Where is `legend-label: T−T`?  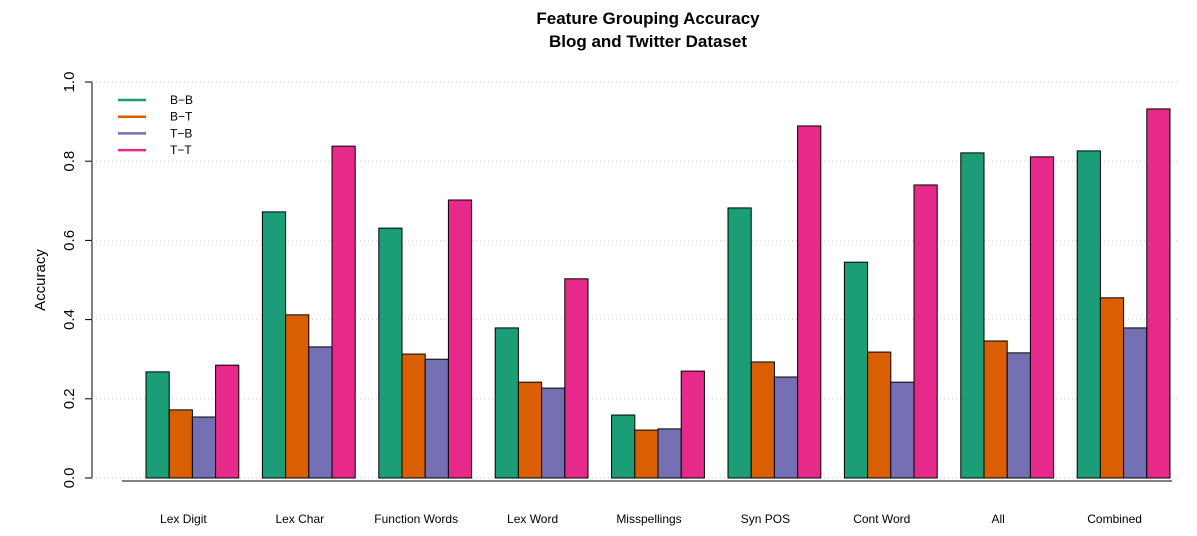 legend-label: T−T is located at coordinates (181, 150).